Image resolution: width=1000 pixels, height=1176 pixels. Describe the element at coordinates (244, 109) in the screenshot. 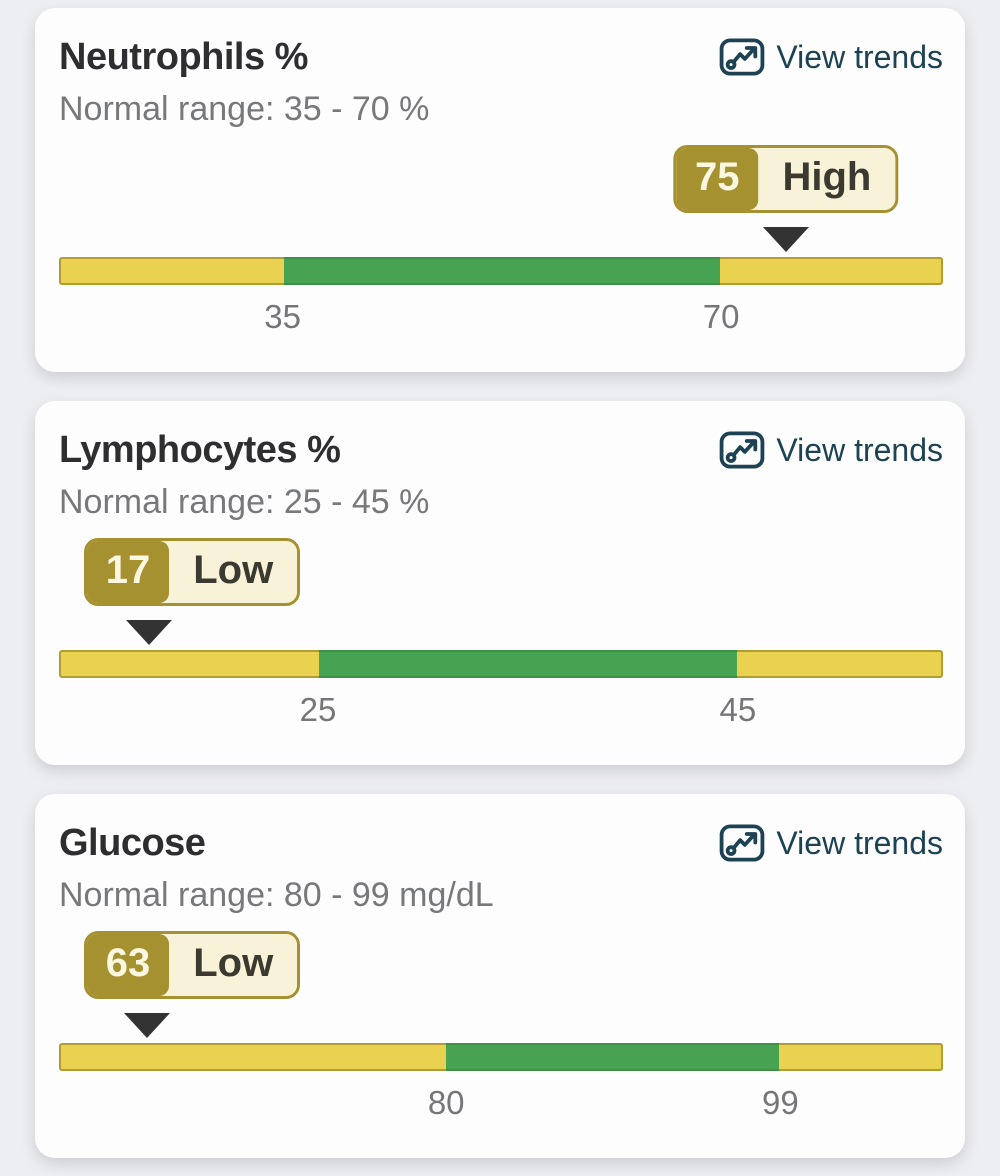

I see `normal-range-label: Normal range: 35 - 70 %` at that location.